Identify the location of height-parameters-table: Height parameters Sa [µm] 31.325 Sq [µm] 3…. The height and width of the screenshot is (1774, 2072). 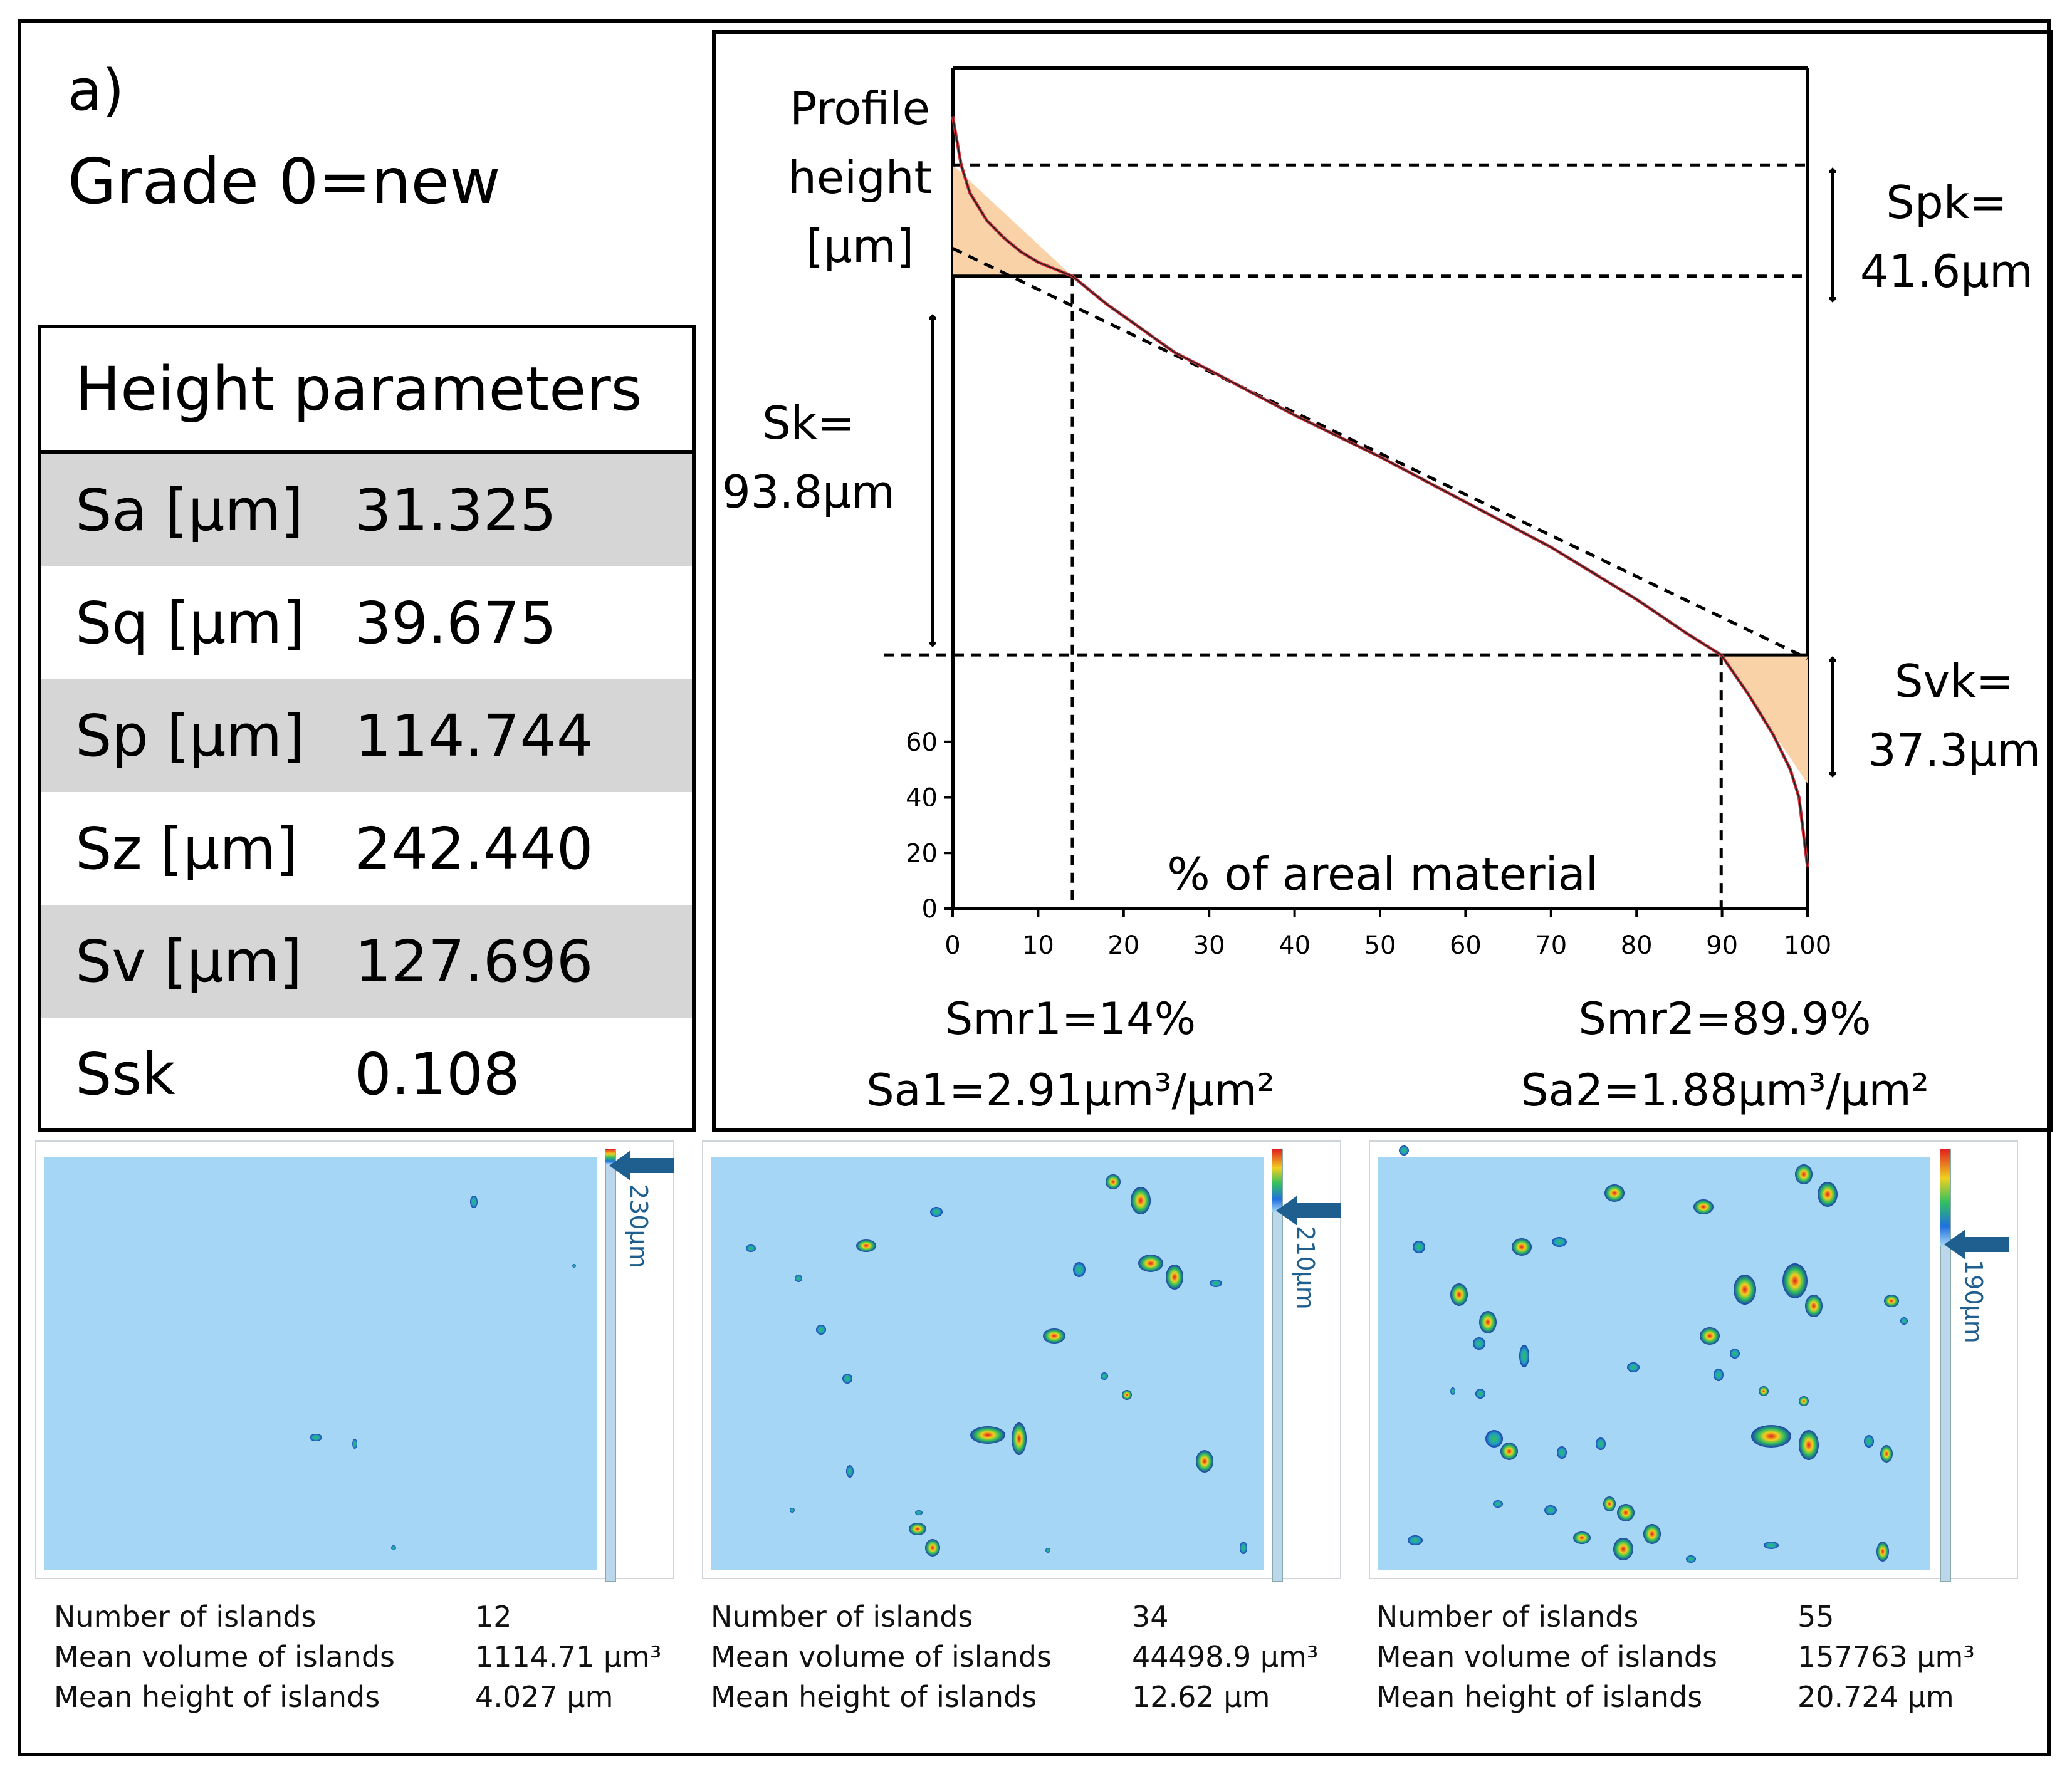
(367, 729).